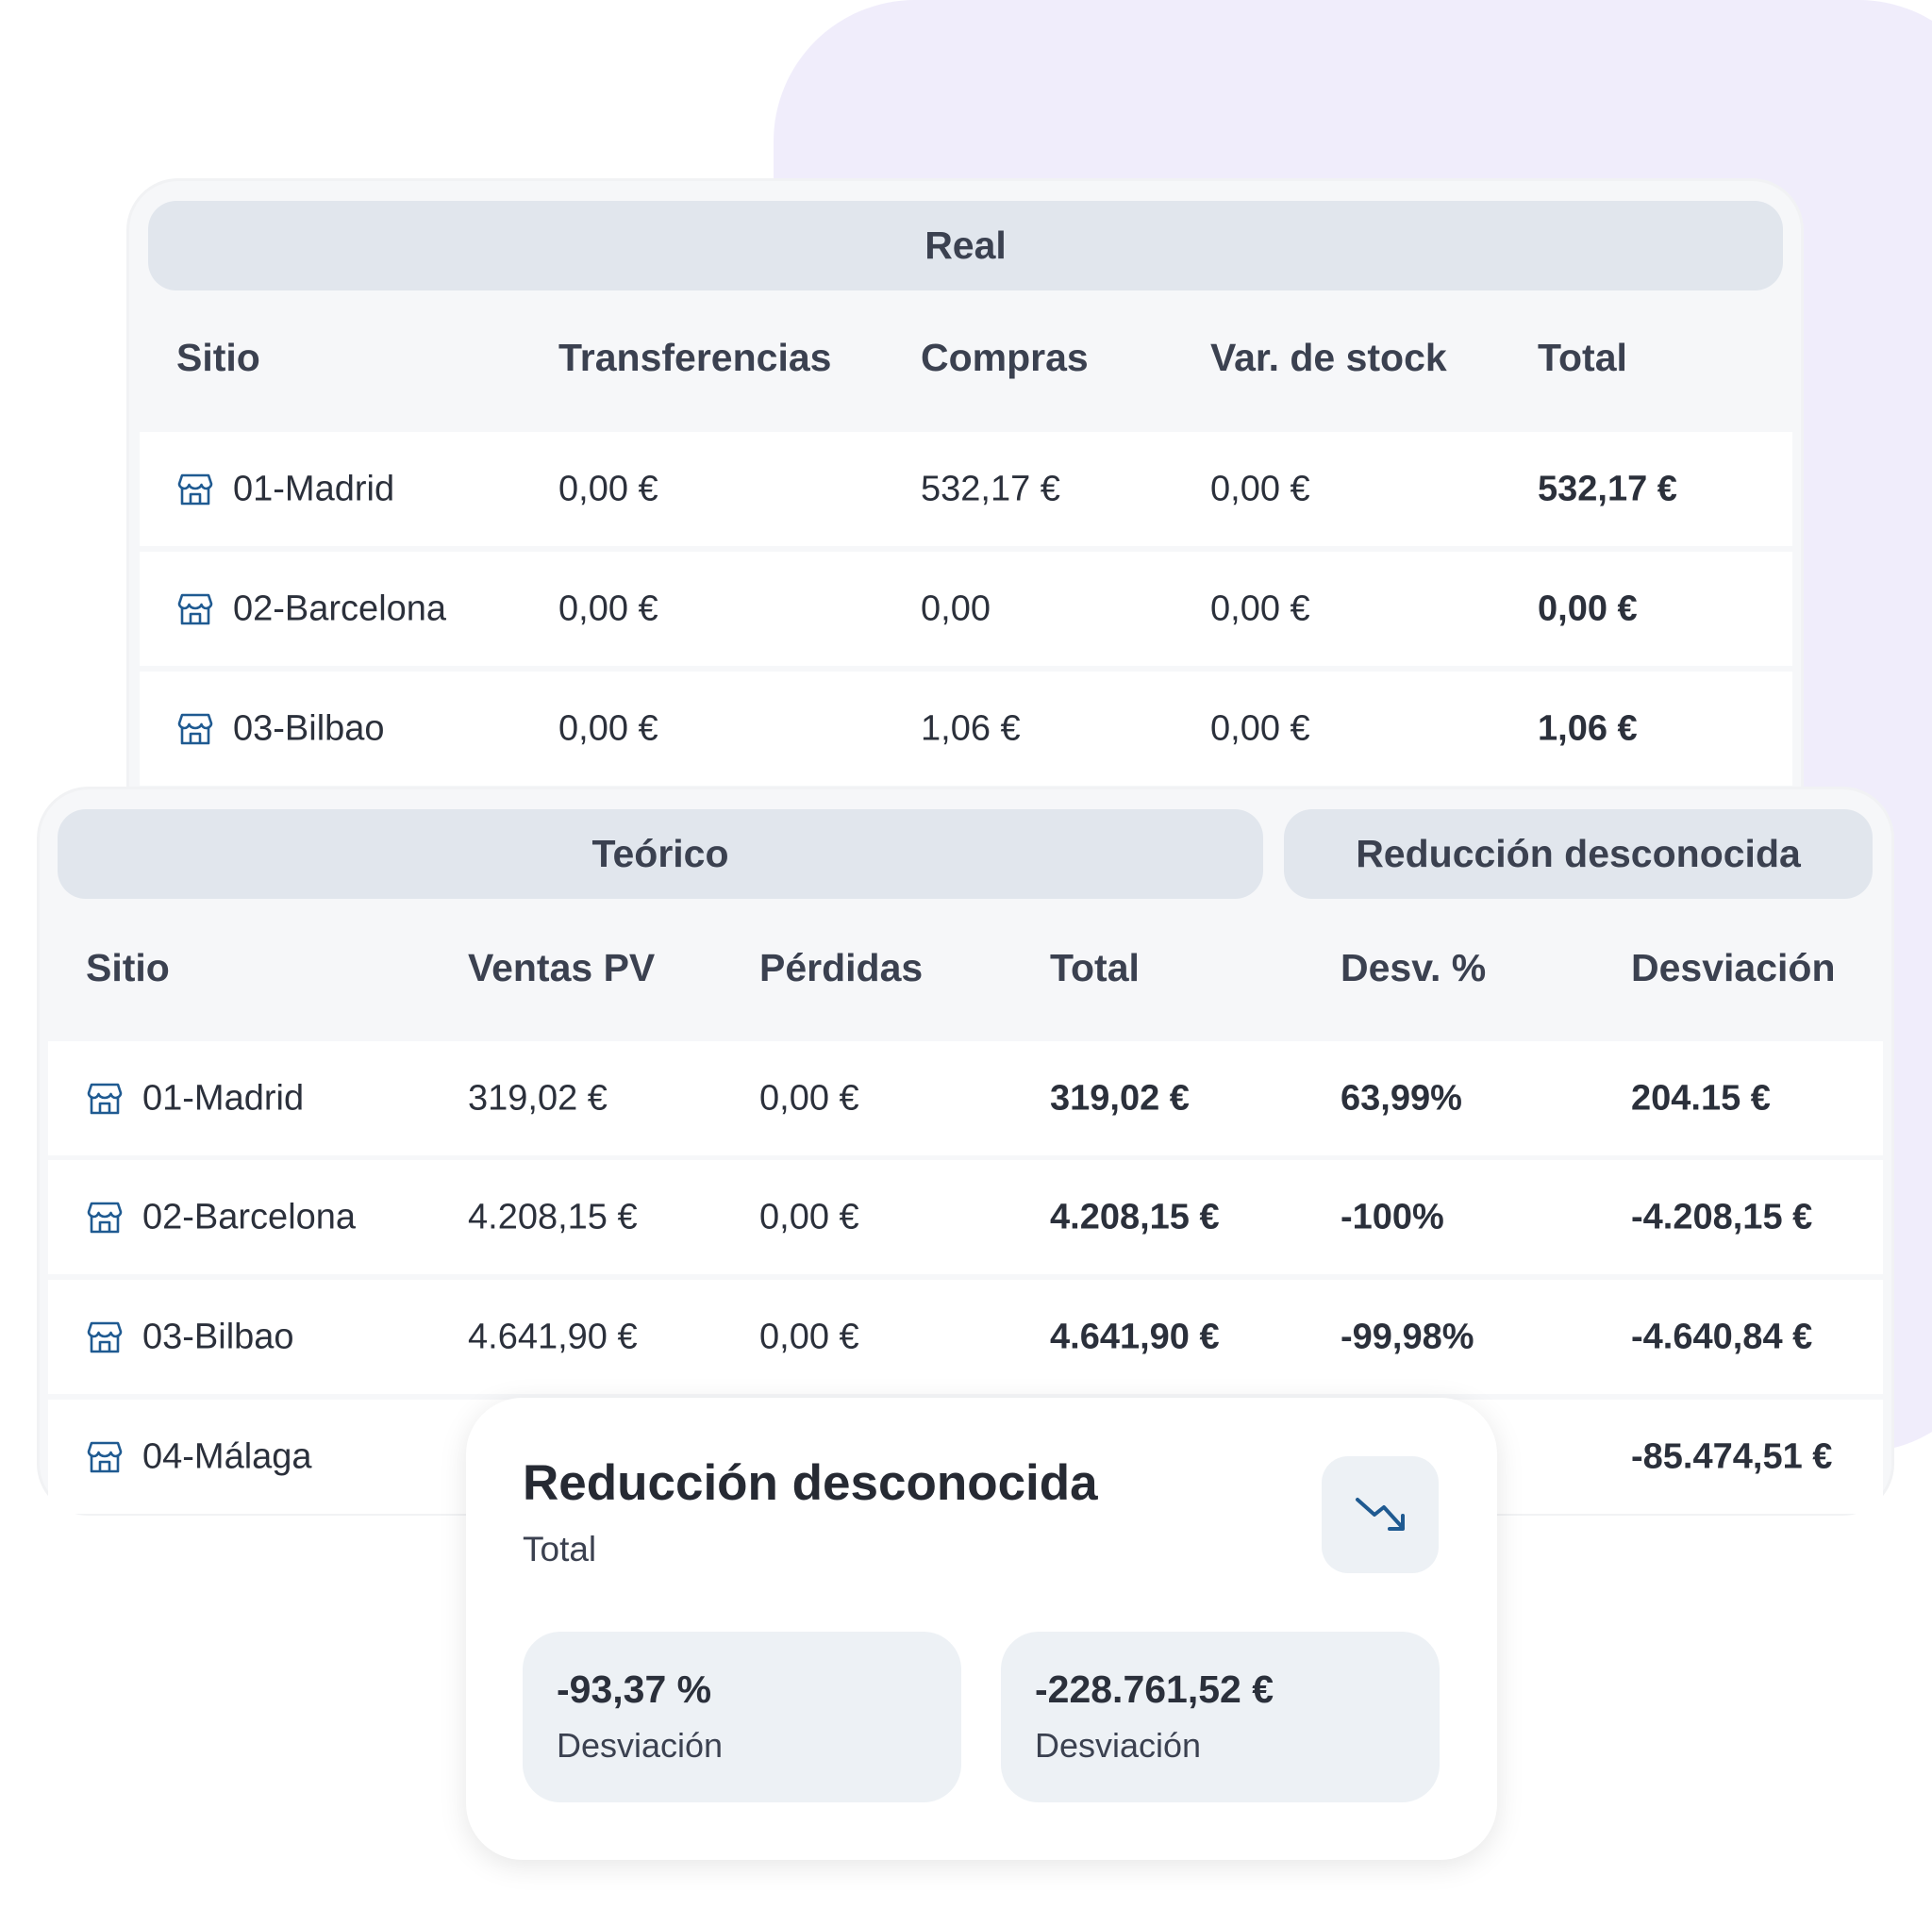 This screenshot has height=1908, width=1932. I want to click on stat-value: -228.761,52 €, so click(1155, 1689).